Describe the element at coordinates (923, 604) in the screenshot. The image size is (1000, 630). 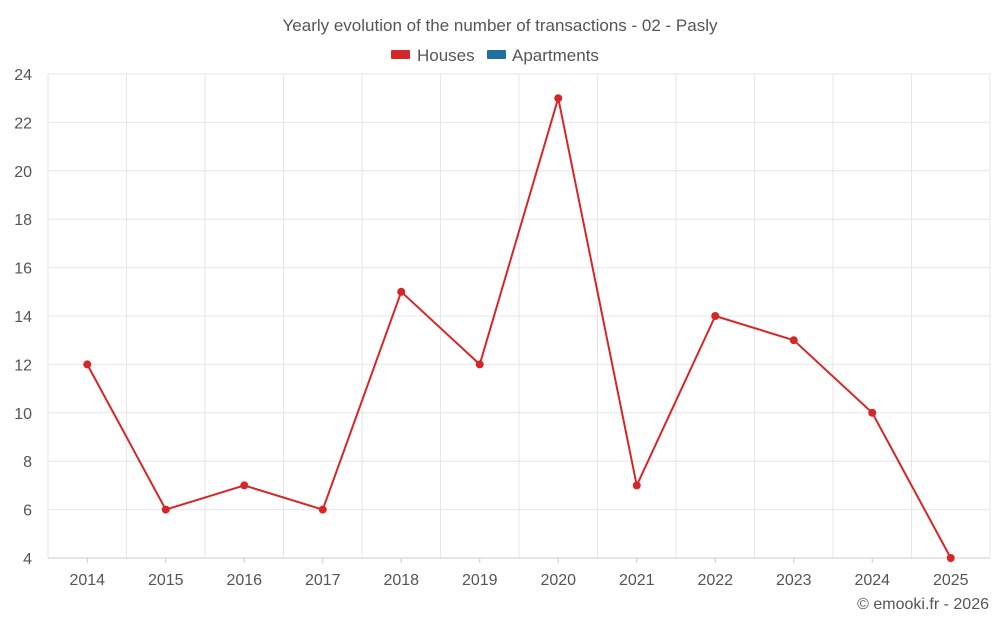
I see `credit-text: © emooki.fr - 2026` at that location.